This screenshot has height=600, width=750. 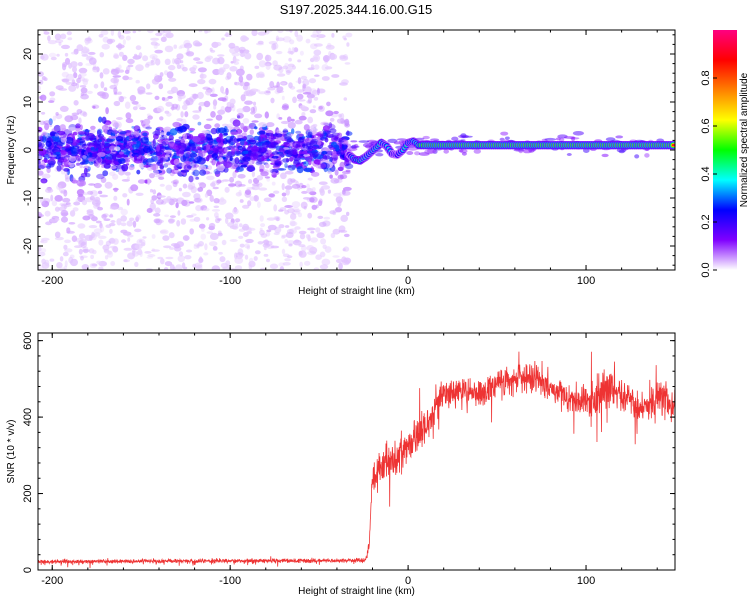 What do you see at coordinates (28, 340) in the screenshot?
I see `y-tick-label: 600` at bounding box center [28, 340].